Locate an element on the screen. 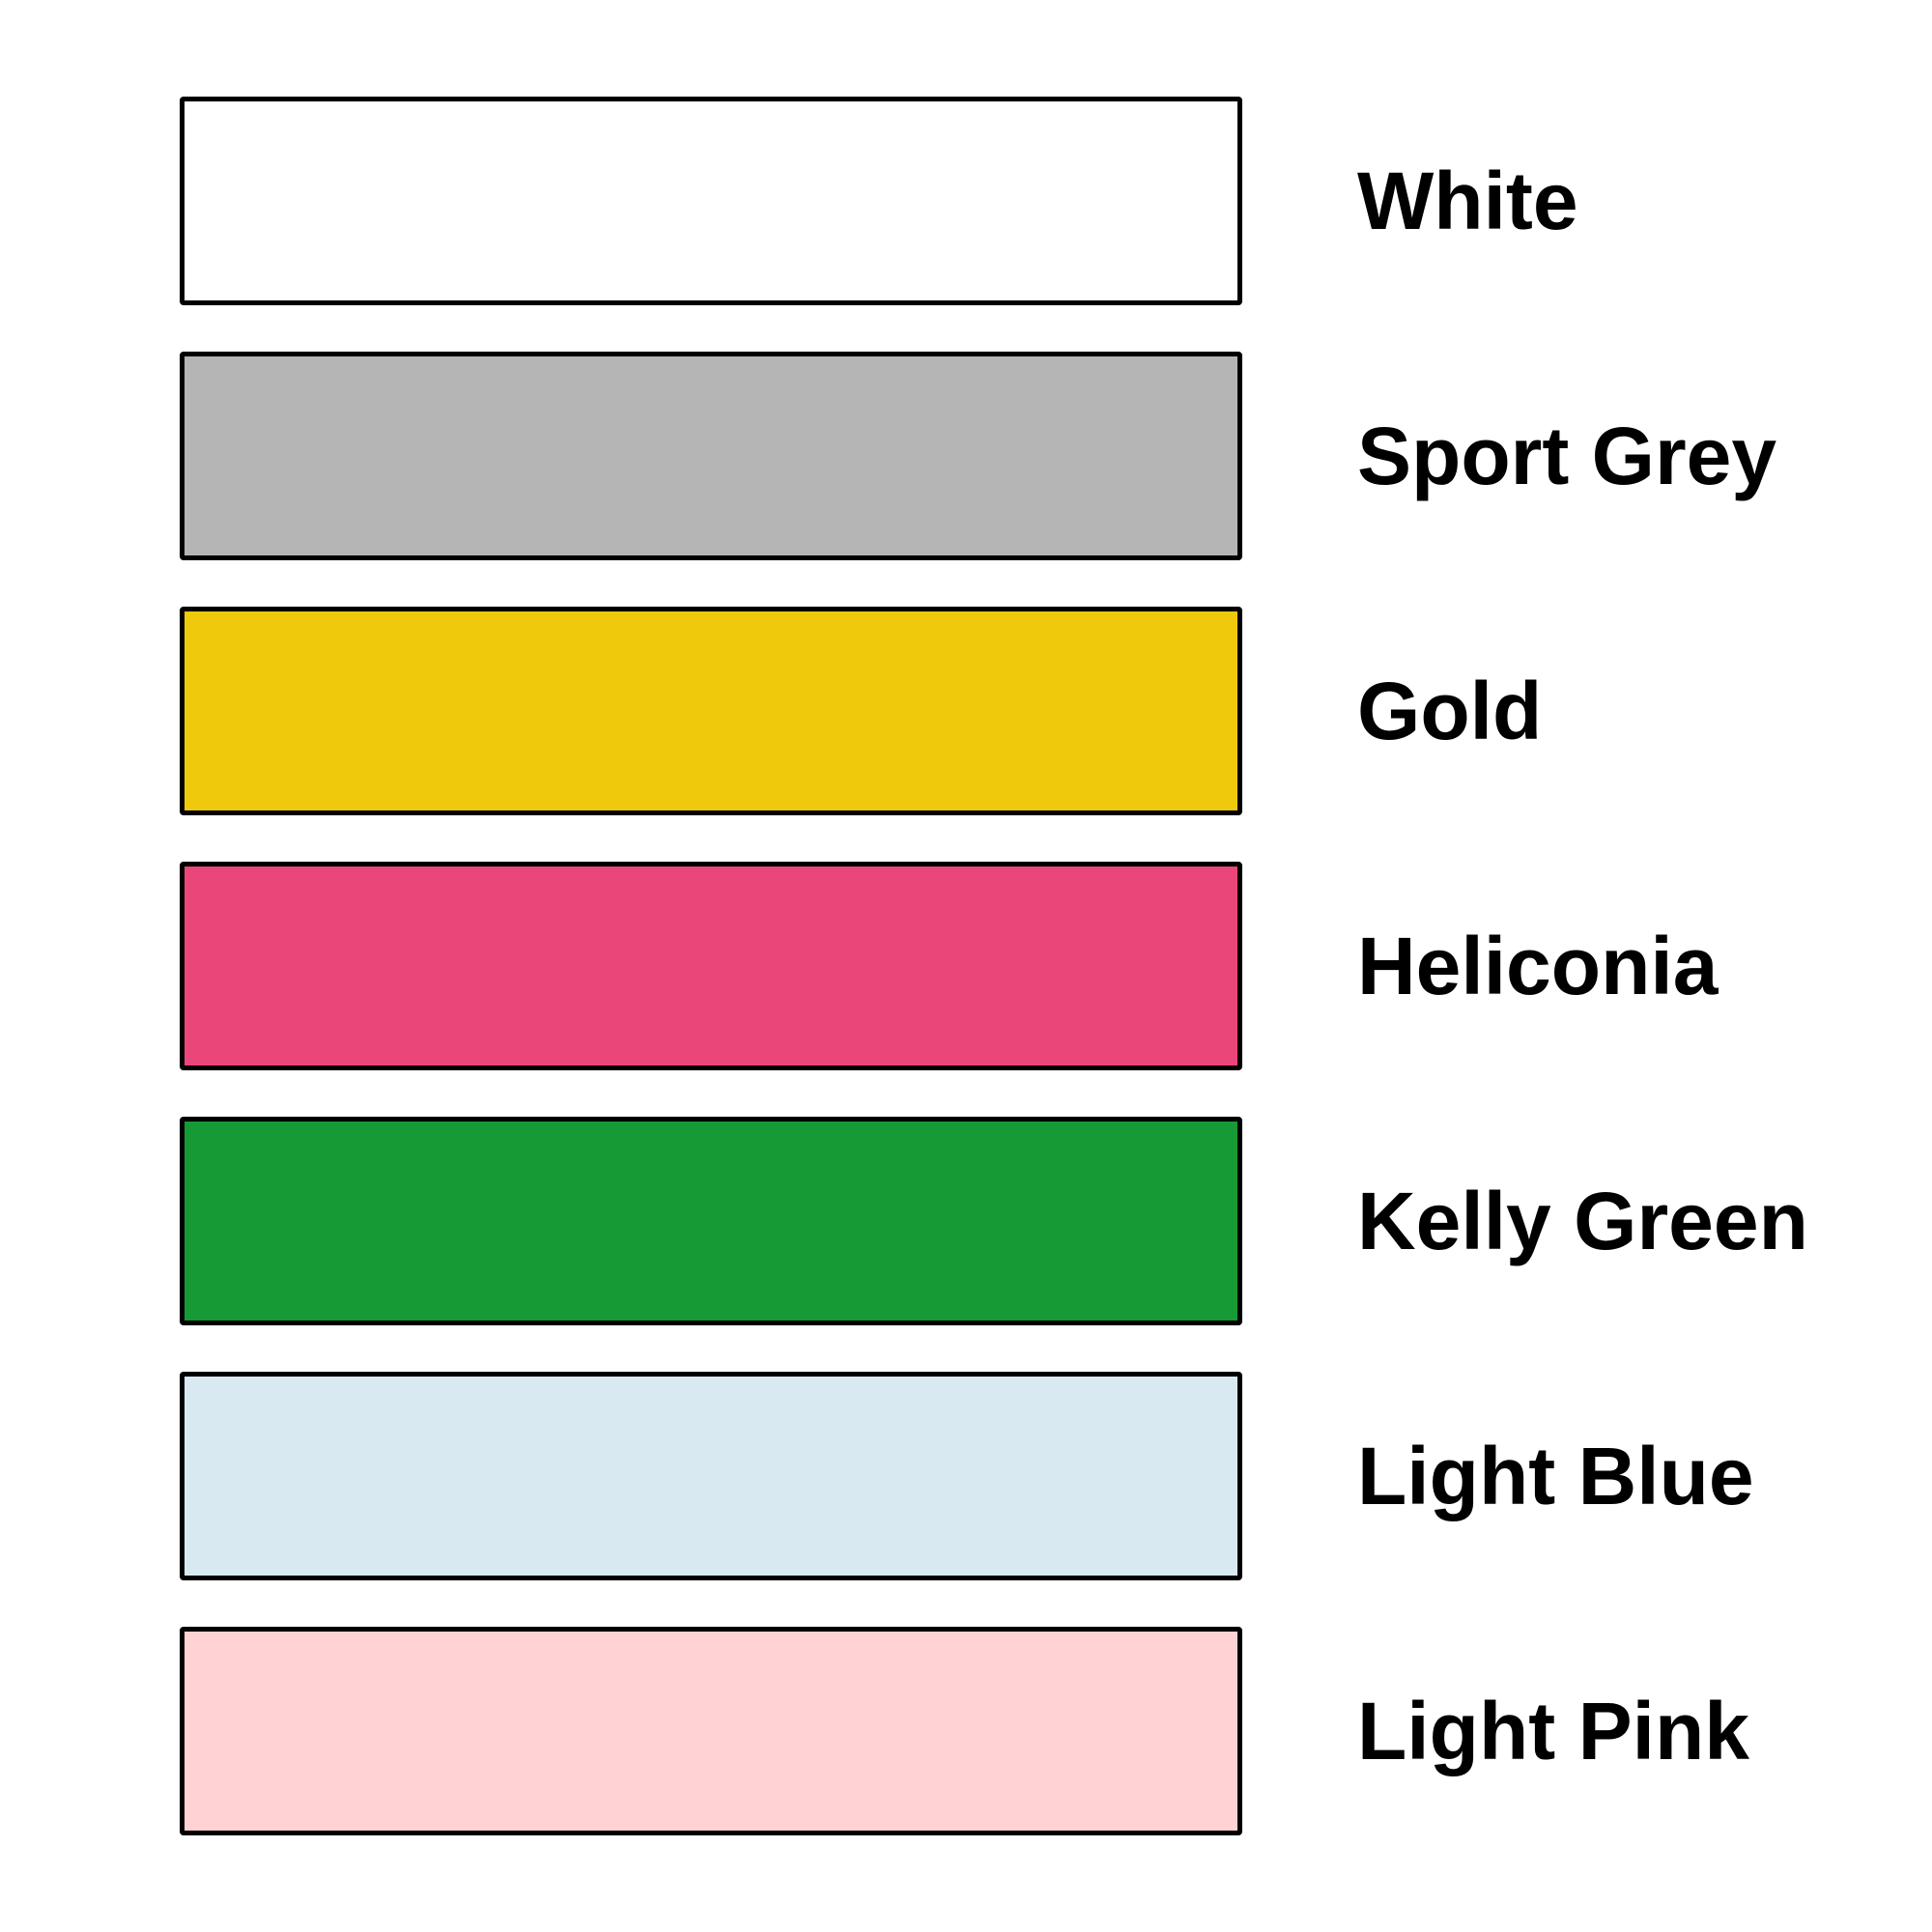  swatch-row: White is located at coordinates (994, 201).